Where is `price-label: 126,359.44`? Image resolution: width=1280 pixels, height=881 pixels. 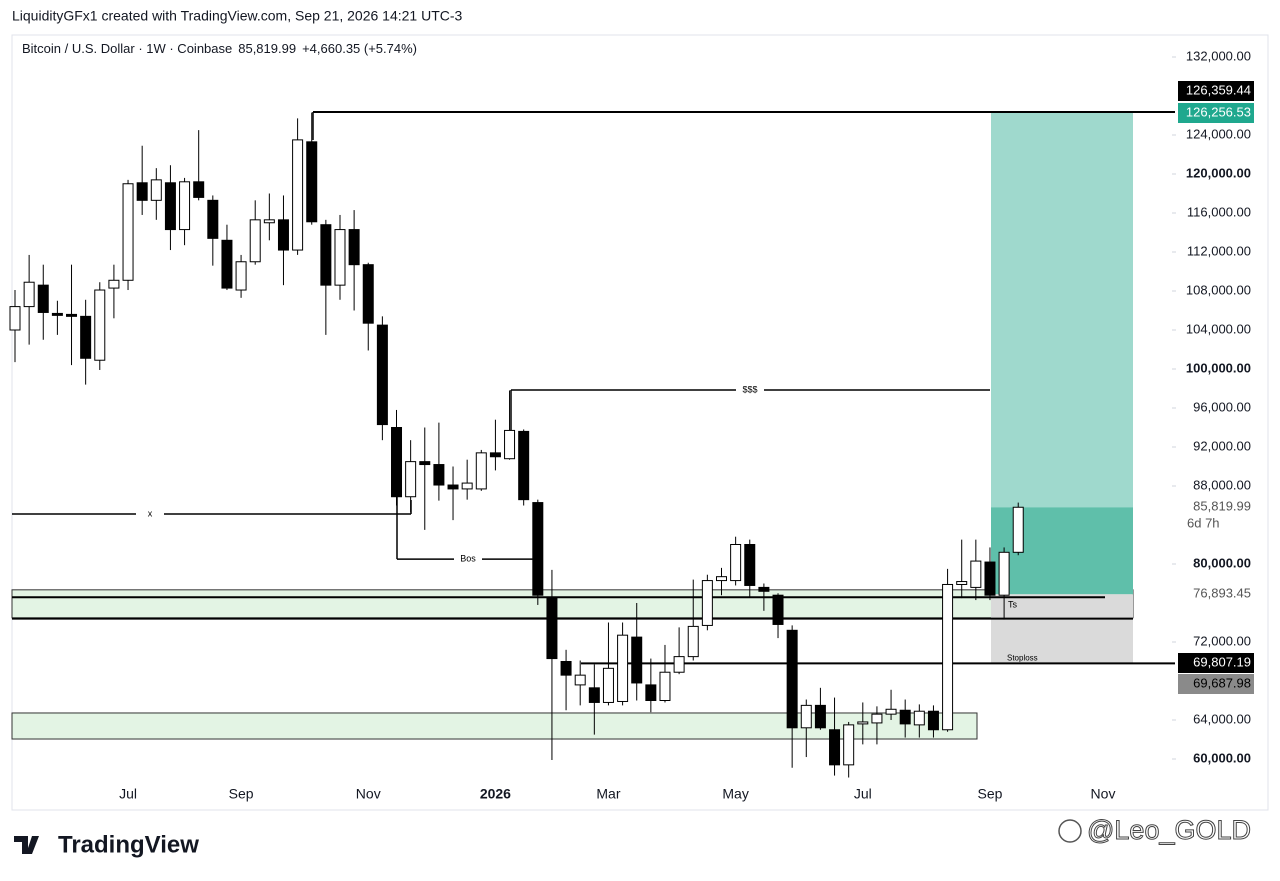 price-label: 126,359.44 is located at coordinates (1218, 89).